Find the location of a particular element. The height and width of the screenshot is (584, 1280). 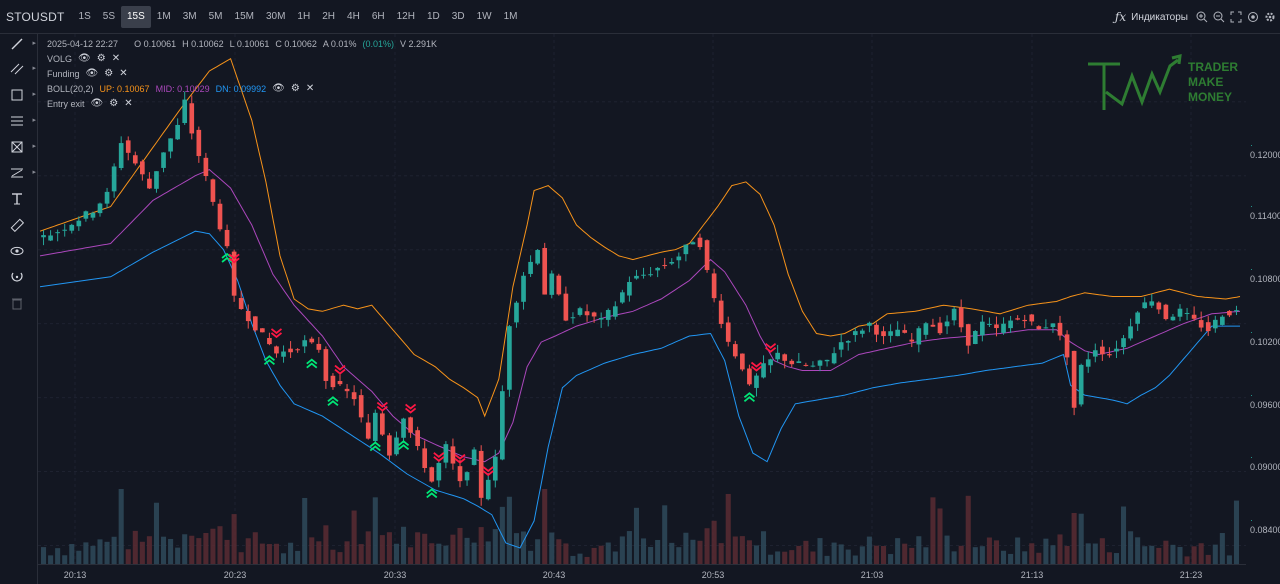

fib-tool: ▸ is located at coordinates (20, 121).